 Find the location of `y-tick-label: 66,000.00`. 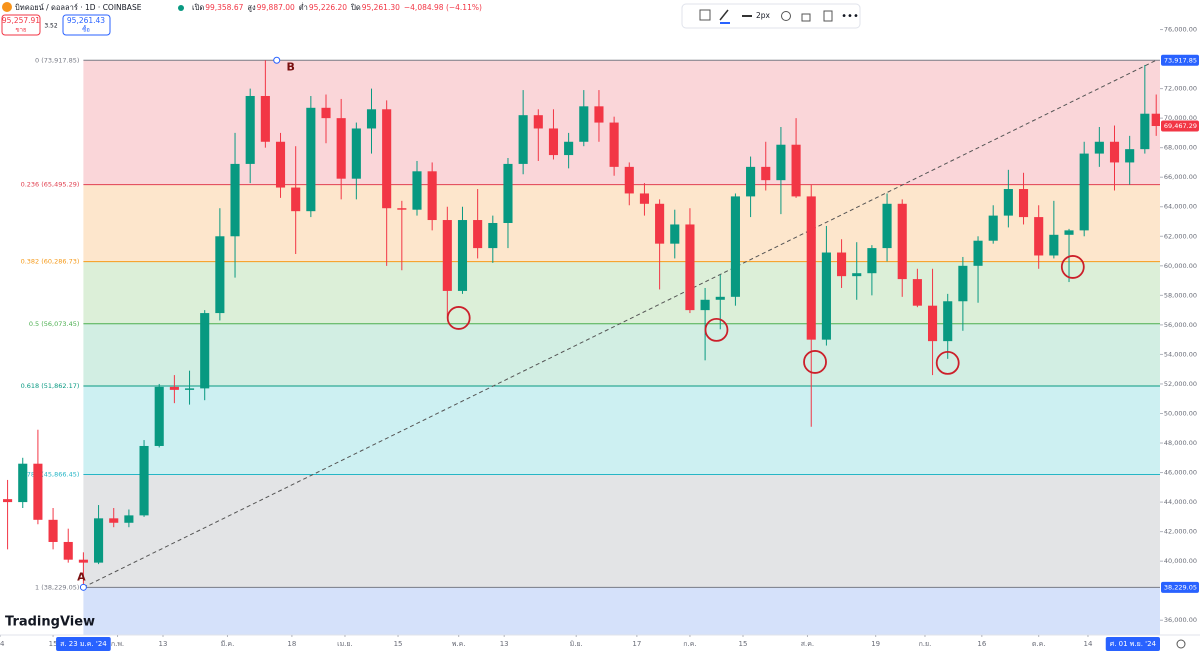

y-tick-label: 66,000.00 is located at coordinates (1180, 177).